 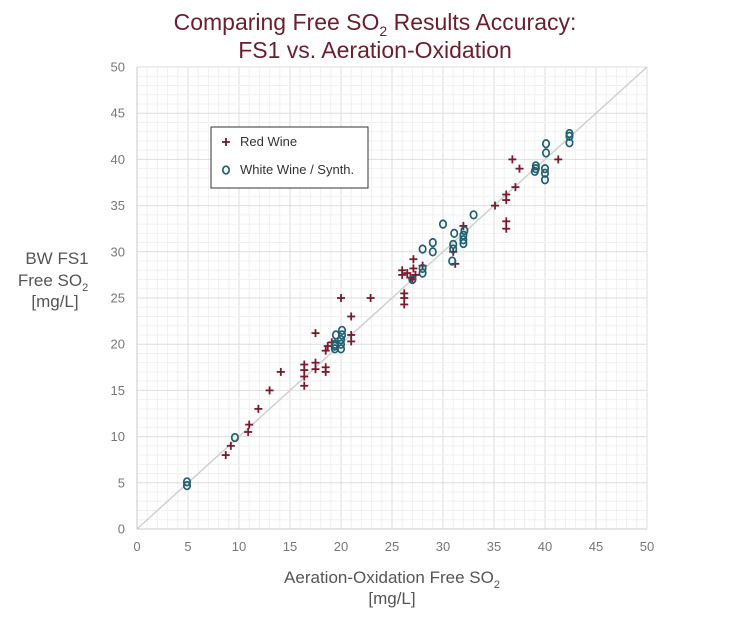 I want to click on x-tick-label: 45, so click(x=596, y=546).